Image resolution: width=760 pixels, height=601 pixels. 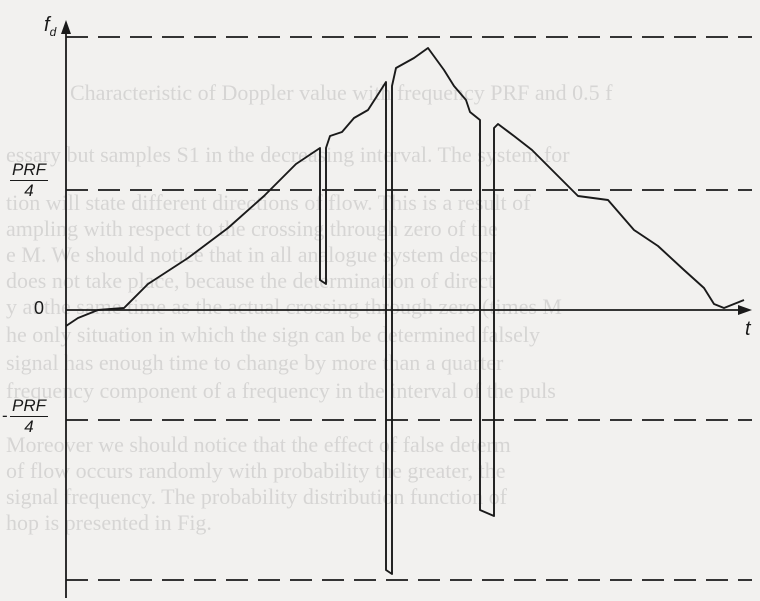 What do you see at coordinates (39, 308) in the screenshot?
I see `zero-label: 0` at bounding box center [39, 308].